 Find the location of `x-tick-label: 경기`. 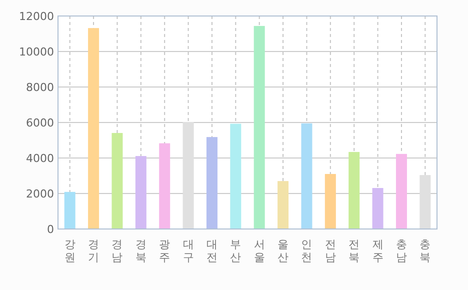

x-tick-label: 경기 is located at coordinates (94, 251).